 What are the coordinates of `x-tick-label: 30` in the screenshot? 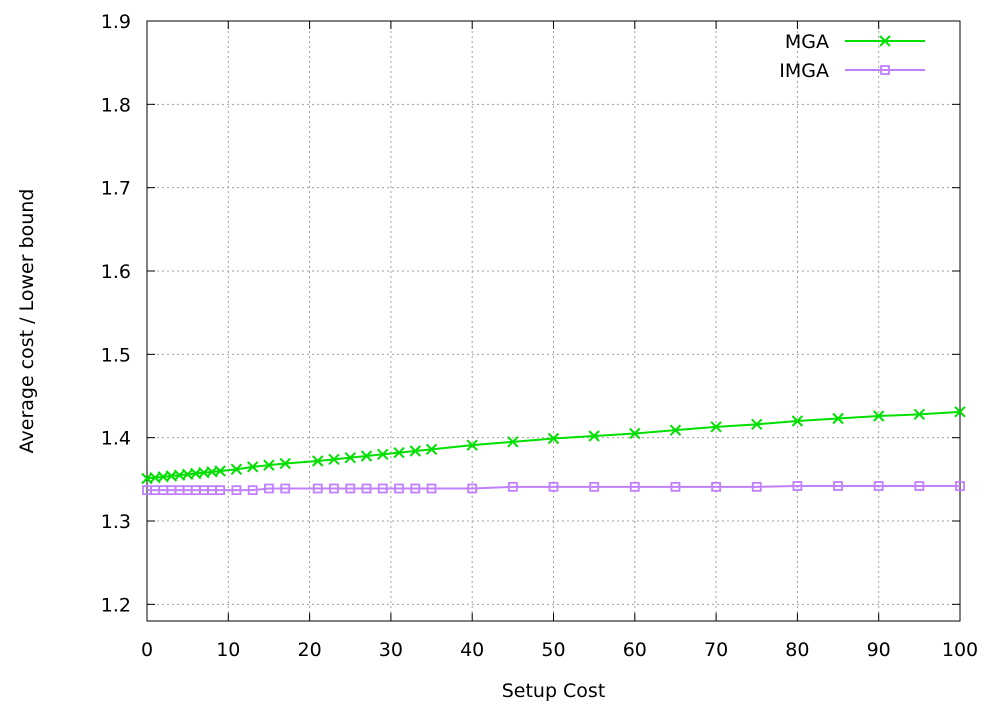 It's located at (391, 650).